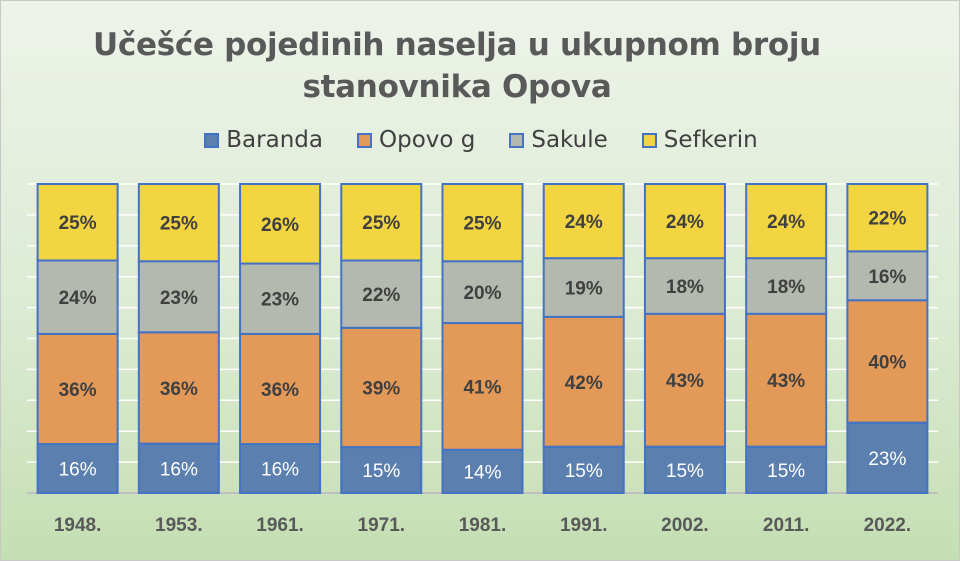  I want to click on x-tick-label: 2022., so click(888, 525).